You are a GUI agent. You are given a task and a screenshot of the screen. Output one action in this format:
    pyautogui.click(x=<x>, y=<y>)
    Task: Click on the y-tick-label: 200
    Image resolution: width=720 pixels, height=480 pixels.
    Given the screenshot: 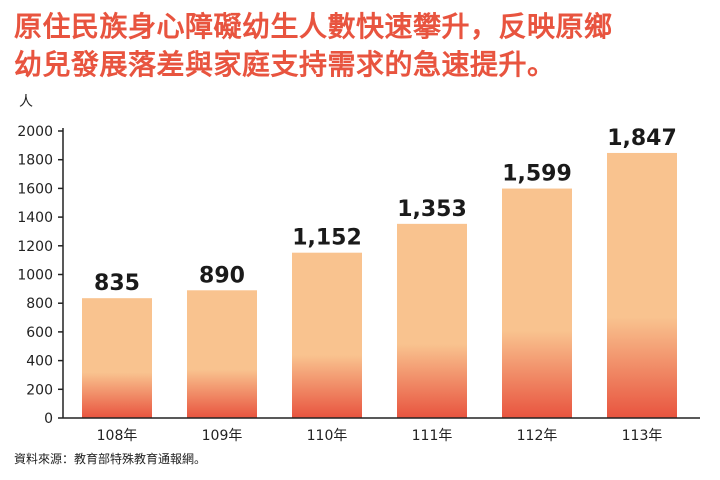 What is the action you would take?
    pyautogui.click(x=39, y=390)
    